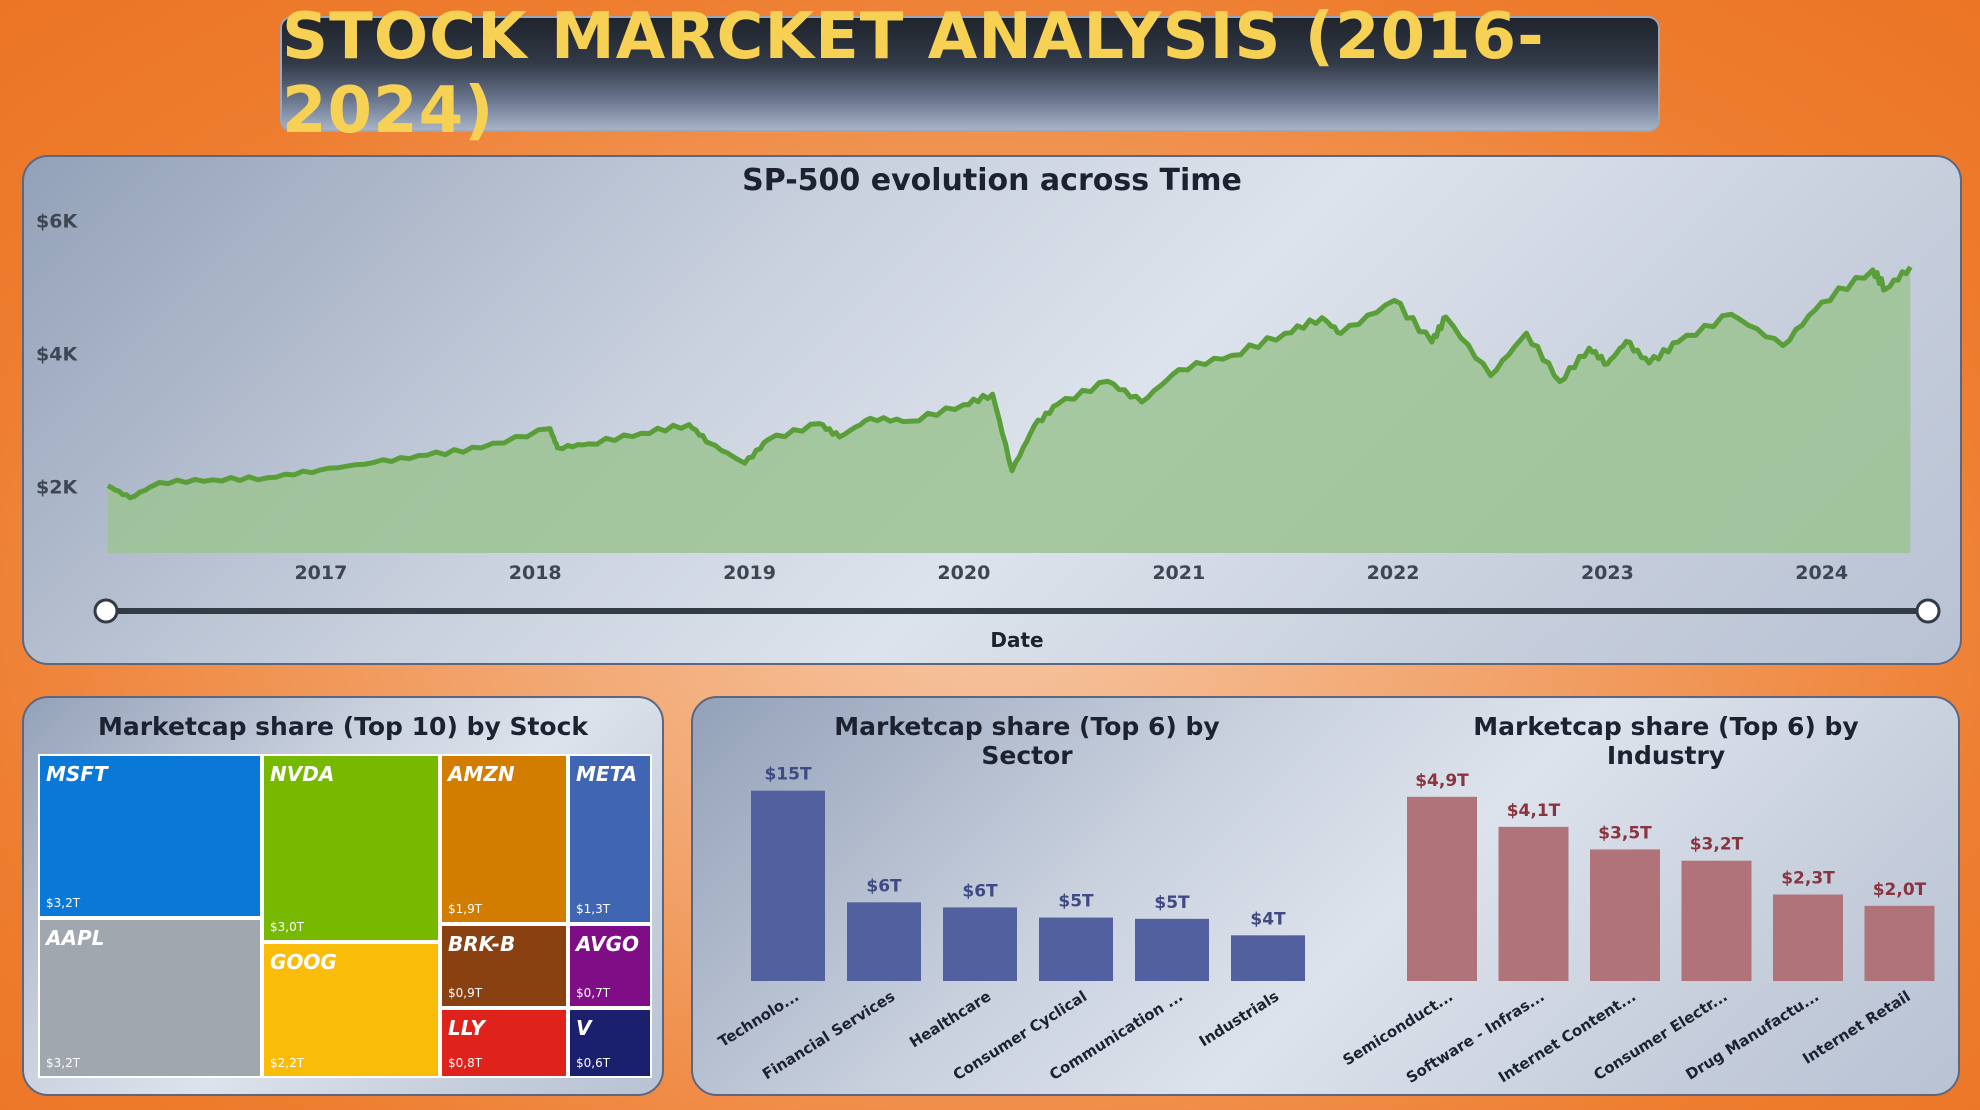 The height and width of the screenshot is (1110, 1980). What do you see at coordinates (351, 848) in the screenshot?
I see `treemap-tile-nvda: NVDA $3,0T` at bounding box center [351, 848].